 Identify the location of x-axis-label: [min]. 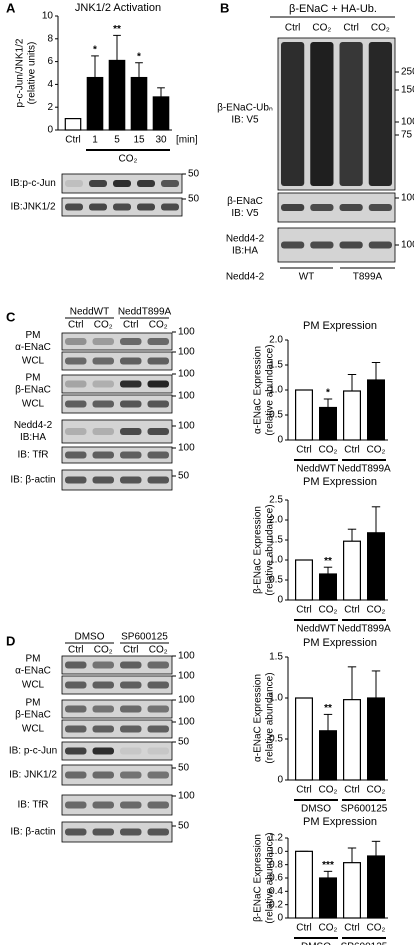
(187, 140).